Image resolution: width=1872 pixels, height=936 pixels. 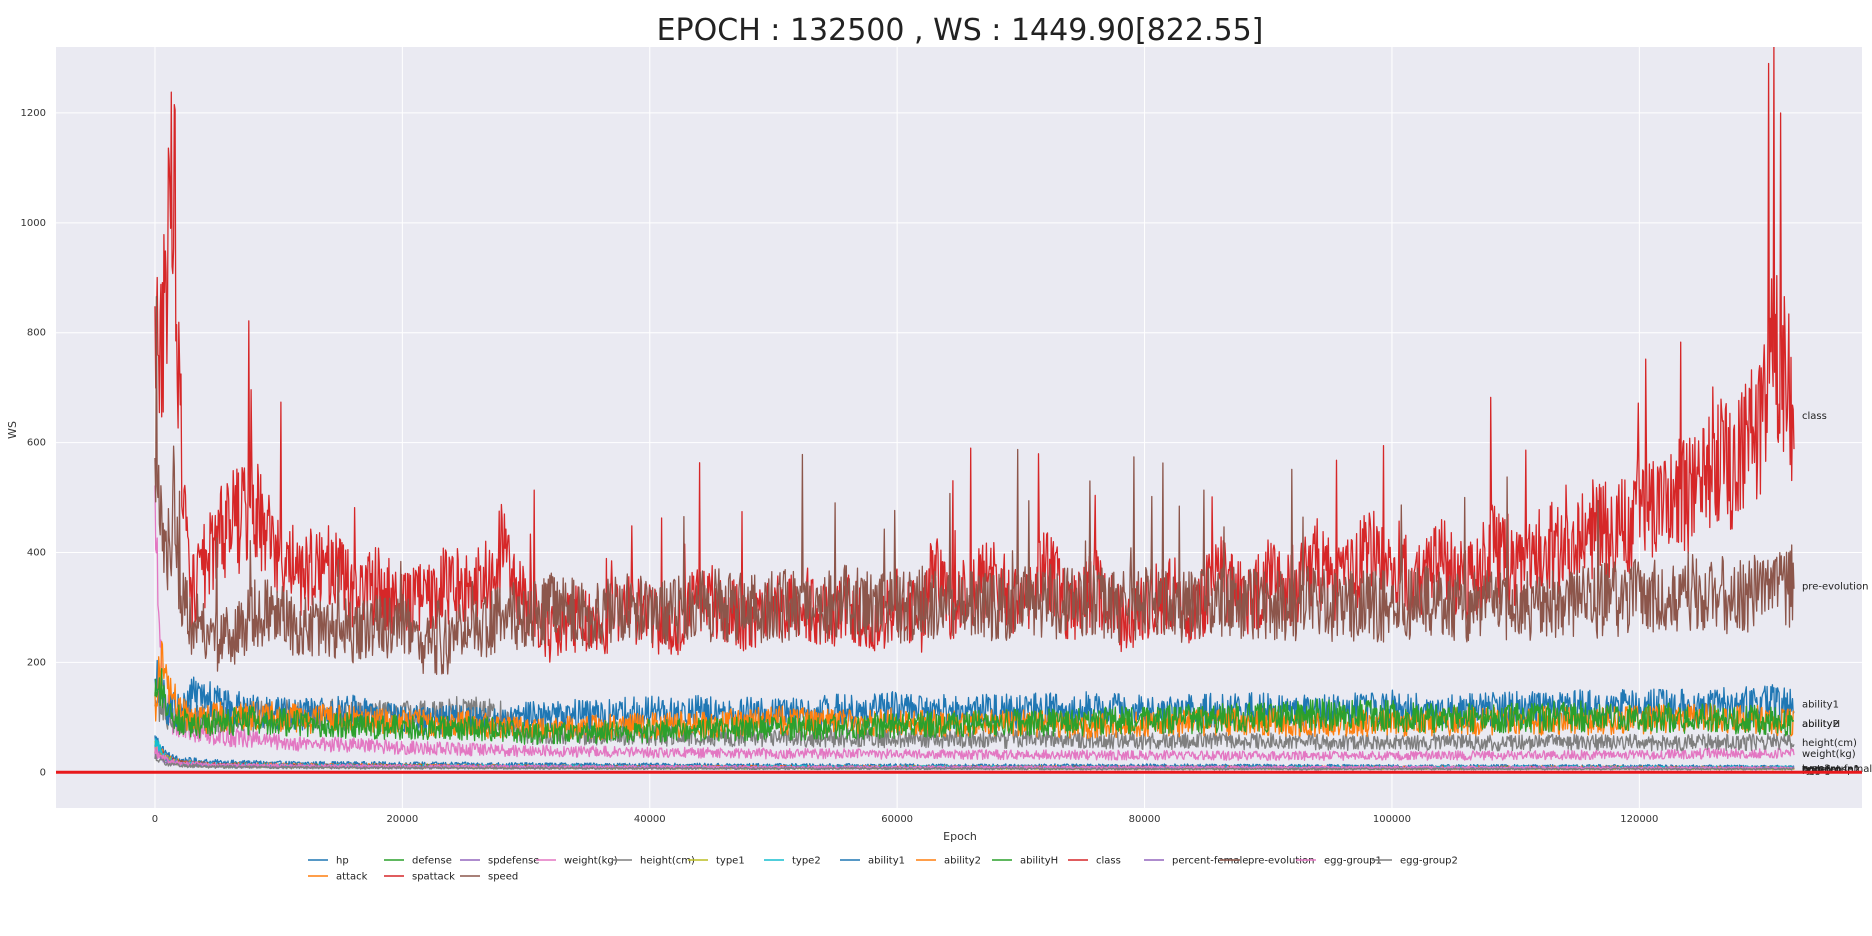 I want to click on series-end-label: spdefense, so click(x=1827, y=769).